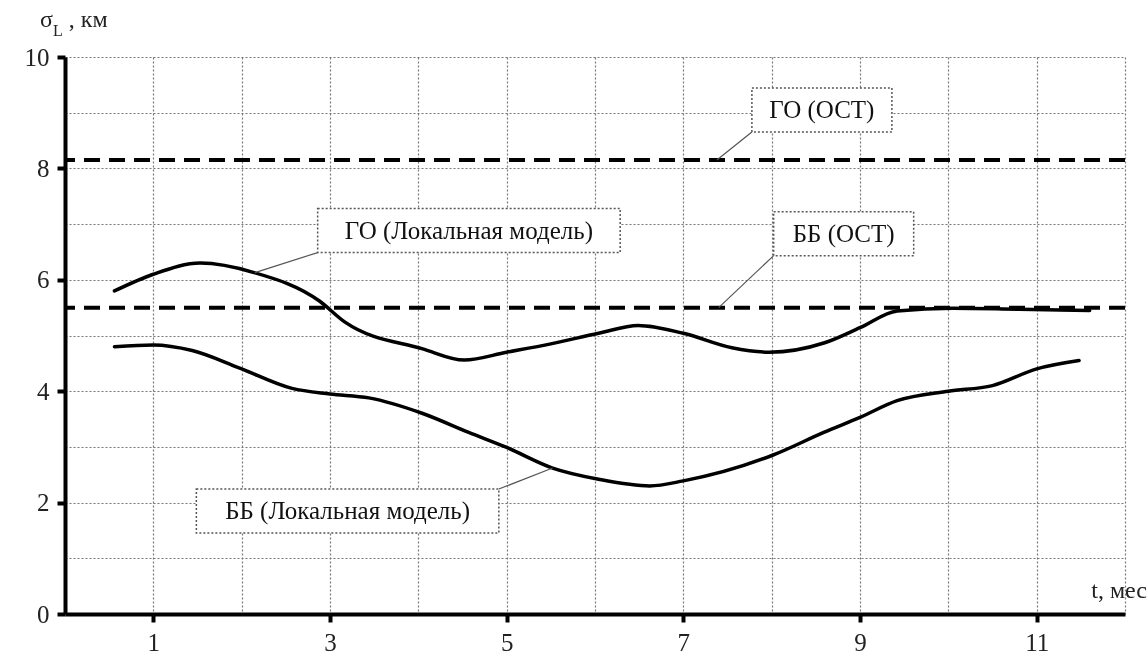 The height and width of the screenshot is (659, 1148). I want to click on x-tick-label: 9, so click(860, 642).